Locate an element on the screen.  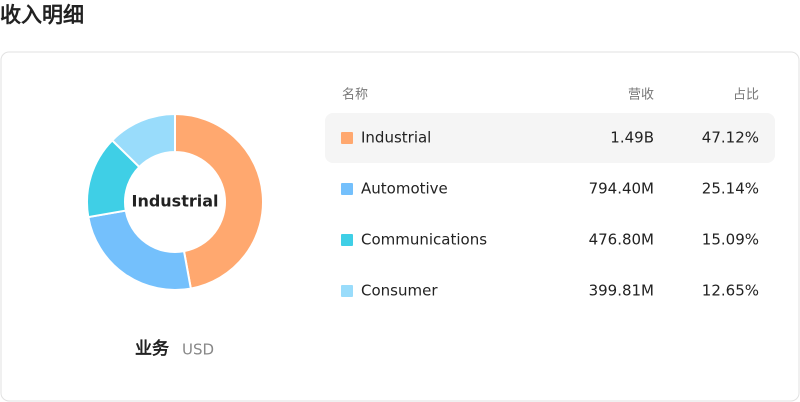
axis-label: 业务 is located at coordinates (152, 348).